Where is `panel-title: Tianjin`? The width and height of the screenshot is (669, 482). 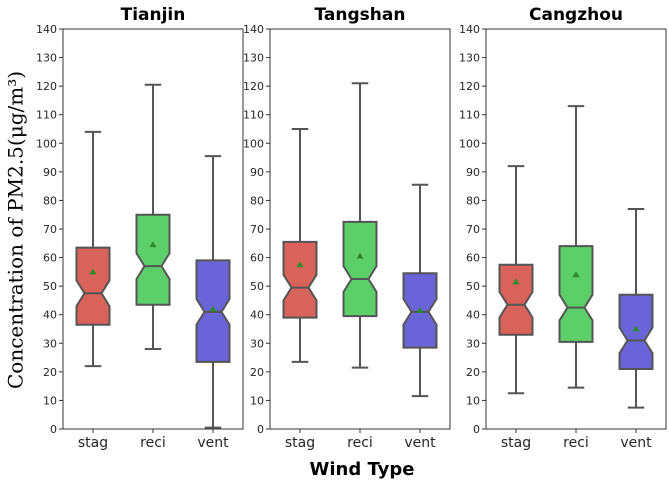
panel-title: Tianjin is located at coordinates (153, 15).